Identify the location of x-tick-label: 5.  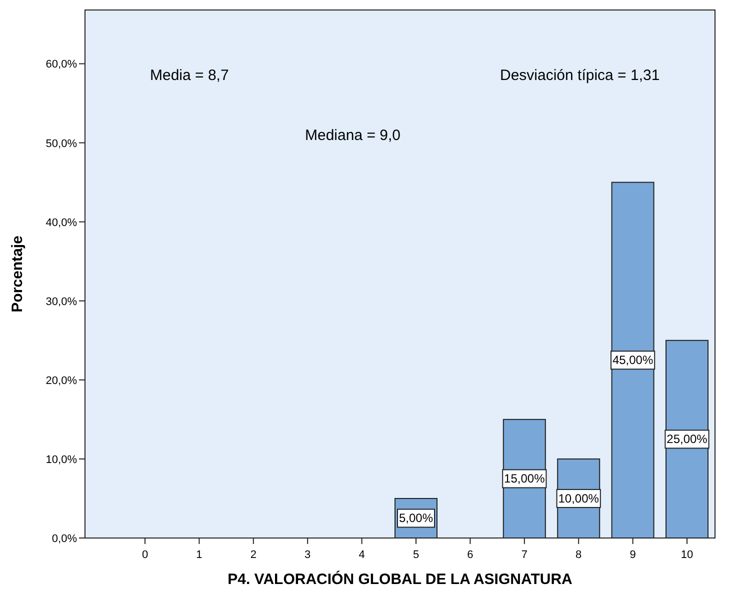
(416, 555).